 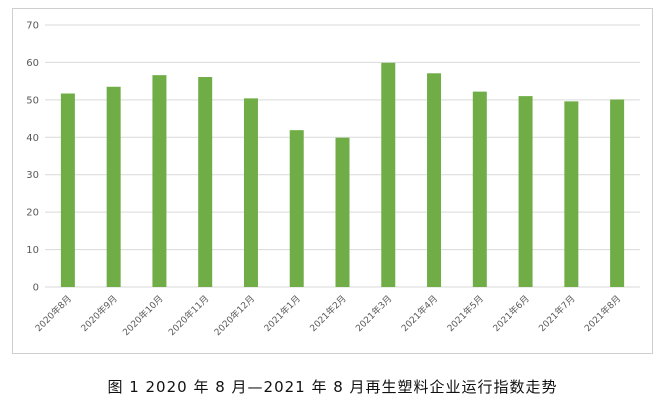 I want to click on y-tick-label: 10, so click(x=32, y=250).